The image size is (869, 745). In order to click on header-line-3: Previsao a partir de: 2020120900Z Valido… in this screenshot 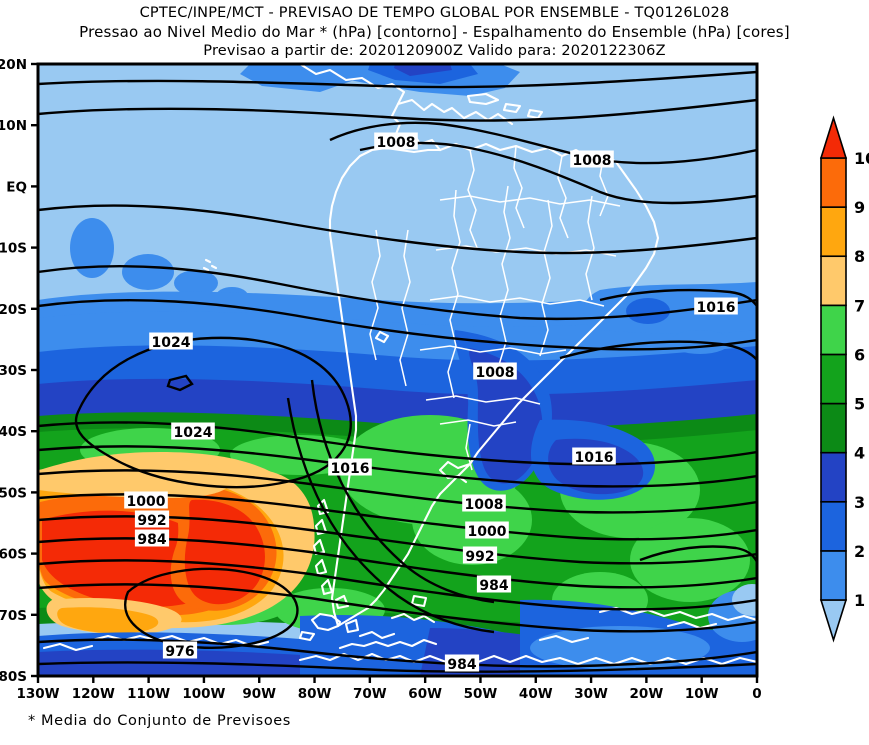, I will do `click(434, 51)`.